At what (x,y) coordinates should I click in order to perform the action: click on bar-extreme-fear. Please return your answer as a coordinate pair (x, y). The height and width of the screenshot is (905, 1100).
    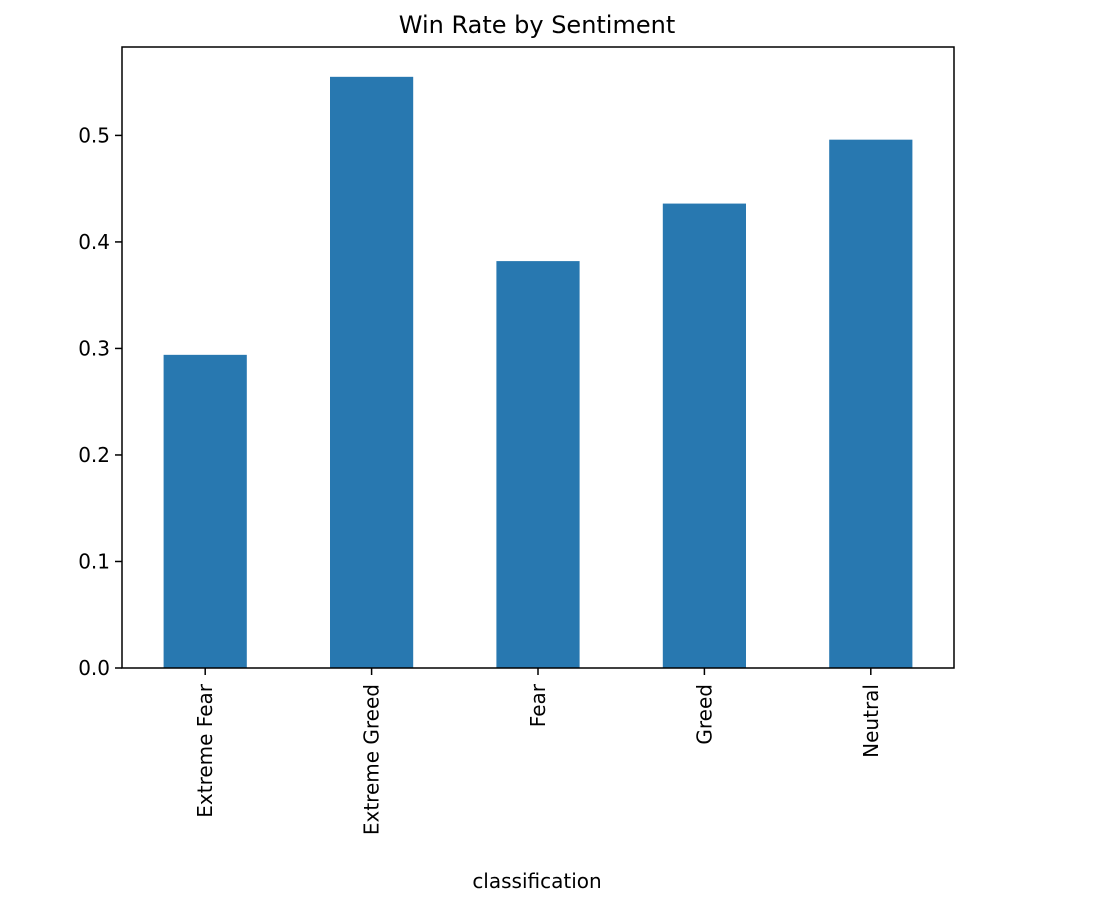
    Looking at the image, I should click on (205, 511).